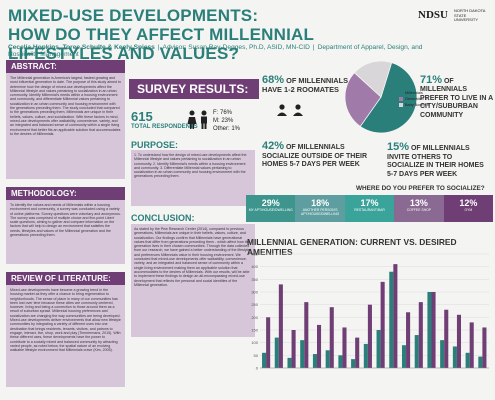 The height and width of the screenshot is (400, 495). What do you see at coordinates (254, 330) in the screenshot?
I see `y-tick-label-3: 150` at bounding box center [254, 330].